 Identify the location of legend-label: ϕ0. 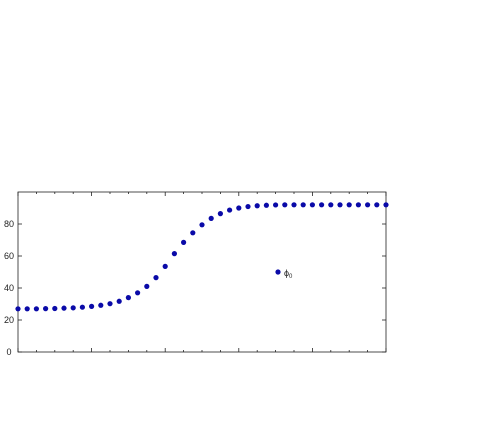
(288, 274).